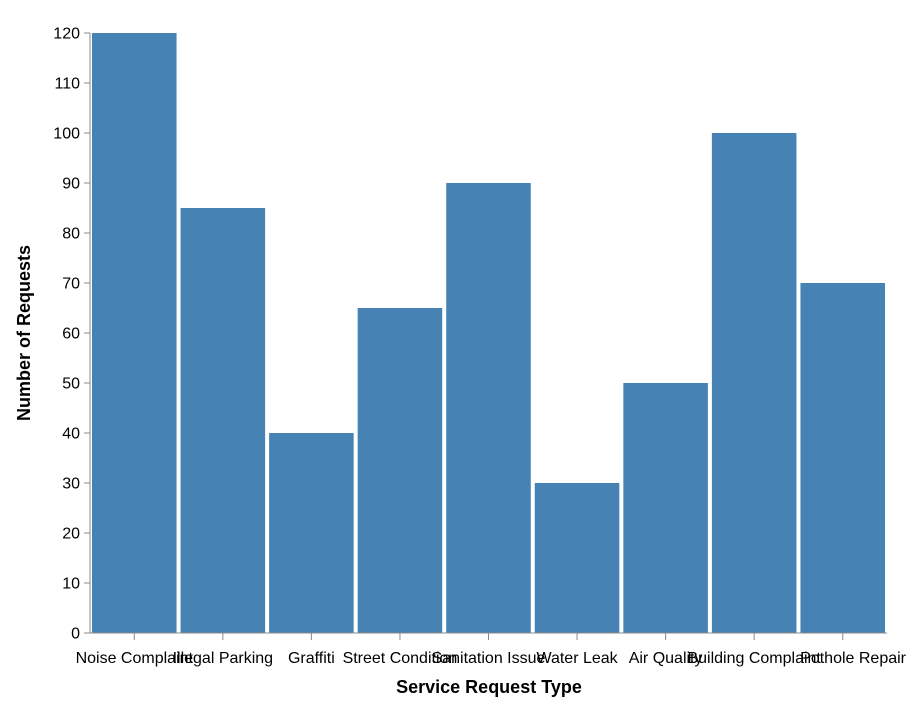 The height and width of the screenshot is (711, 916). Describe the element at coordinates (135, 658) in the screenshot. I see `x-tick-label: Noise Complaint` at that location.